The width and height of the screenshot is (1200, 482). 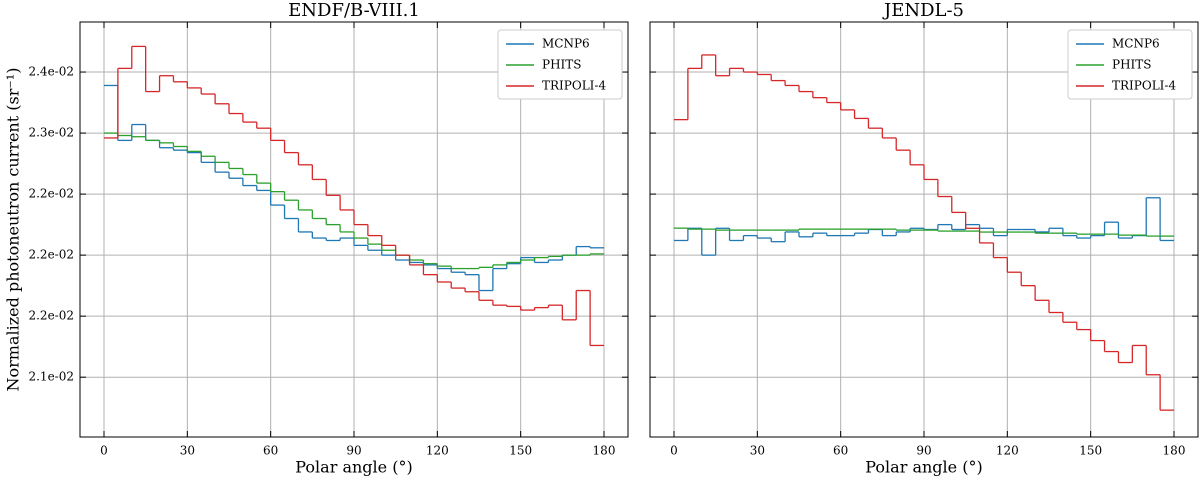 I want to click on y-tick-label: 2.3e-02, so click(x=51, y=133).